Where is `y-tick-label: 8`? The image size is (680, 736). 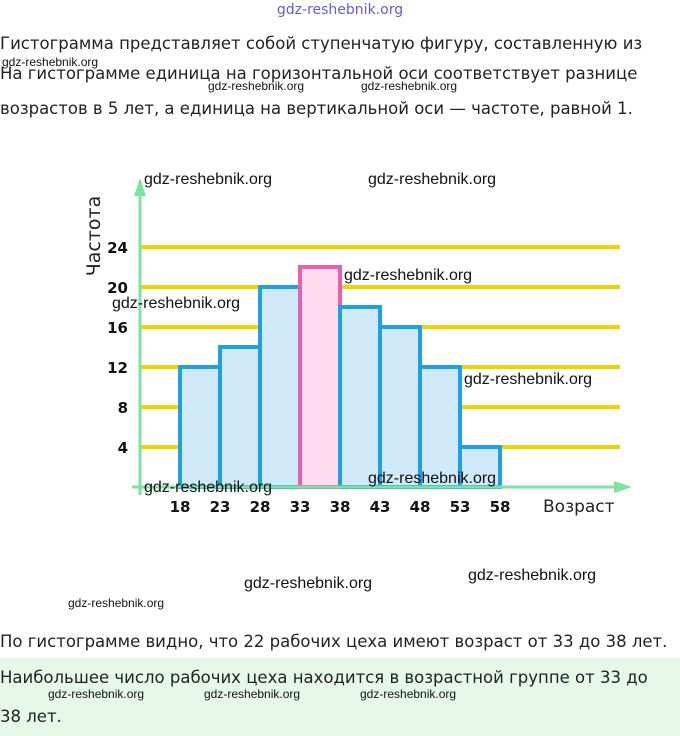 y-tick-label: 8 is located at coordinates (123, 408).